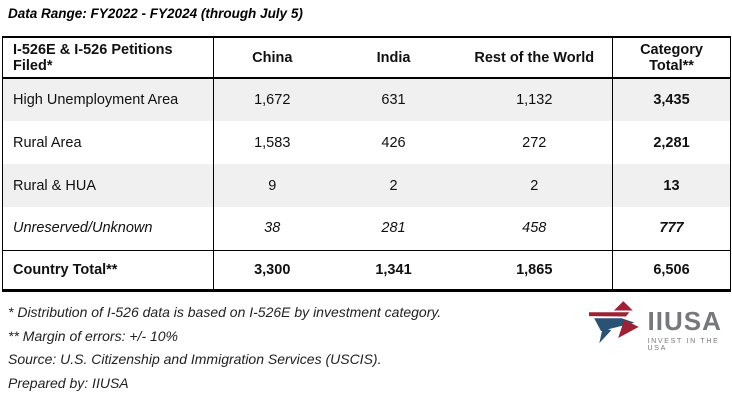  I want to click on col-header-china: China, so click(272, 58).